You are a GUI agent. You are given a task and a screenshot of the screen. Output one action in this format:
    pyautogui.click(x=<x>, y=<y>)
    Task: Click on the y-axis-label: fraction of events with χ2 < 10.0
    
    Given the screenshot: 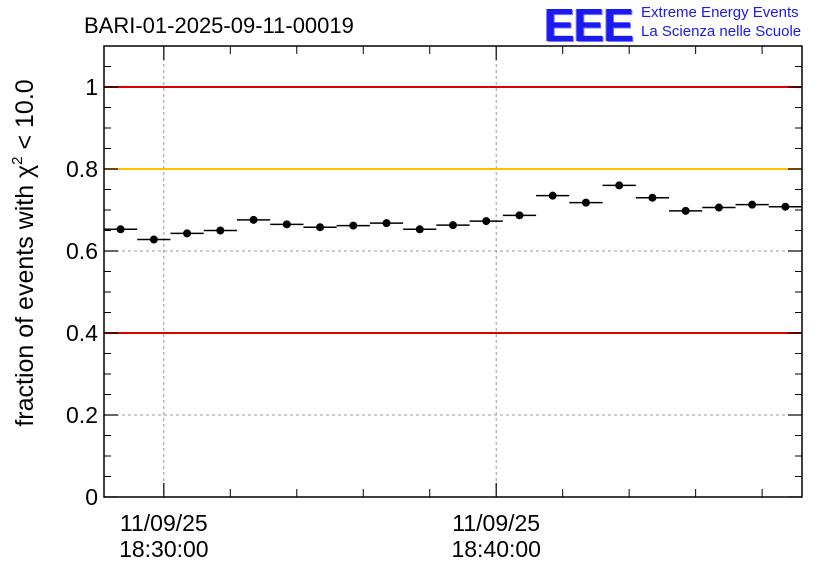 What is the action you would take?
    pyautogui.click(x=24, y=252)
    